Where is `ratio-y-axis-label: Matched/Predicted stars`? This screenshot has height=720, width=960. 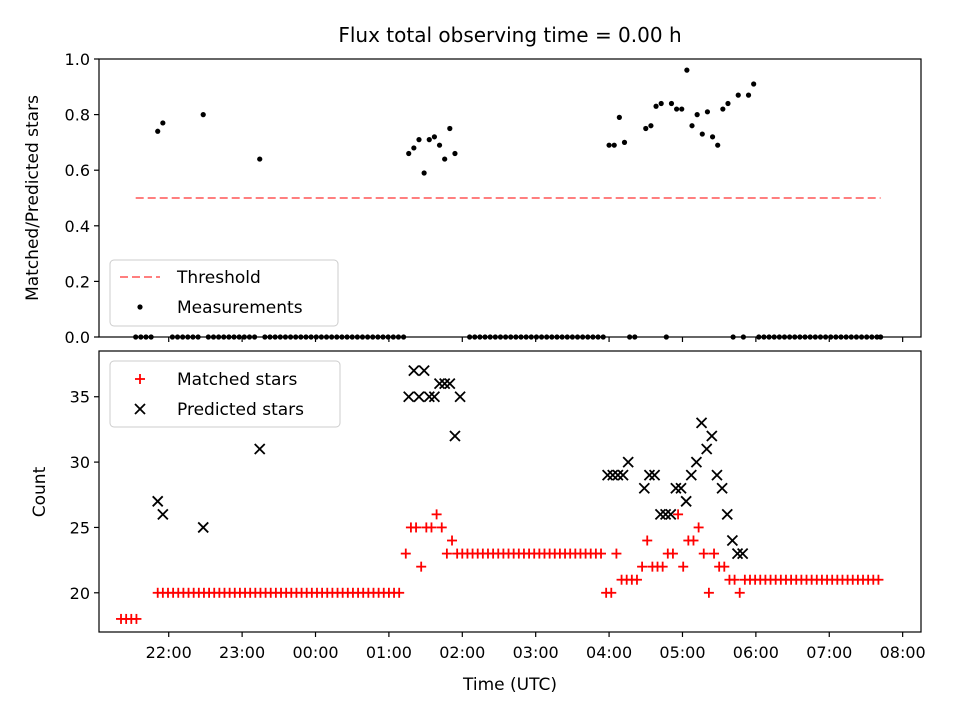
ratio-y-axis-label: Matched/Predicted stars is located at coordinates (33, 198).